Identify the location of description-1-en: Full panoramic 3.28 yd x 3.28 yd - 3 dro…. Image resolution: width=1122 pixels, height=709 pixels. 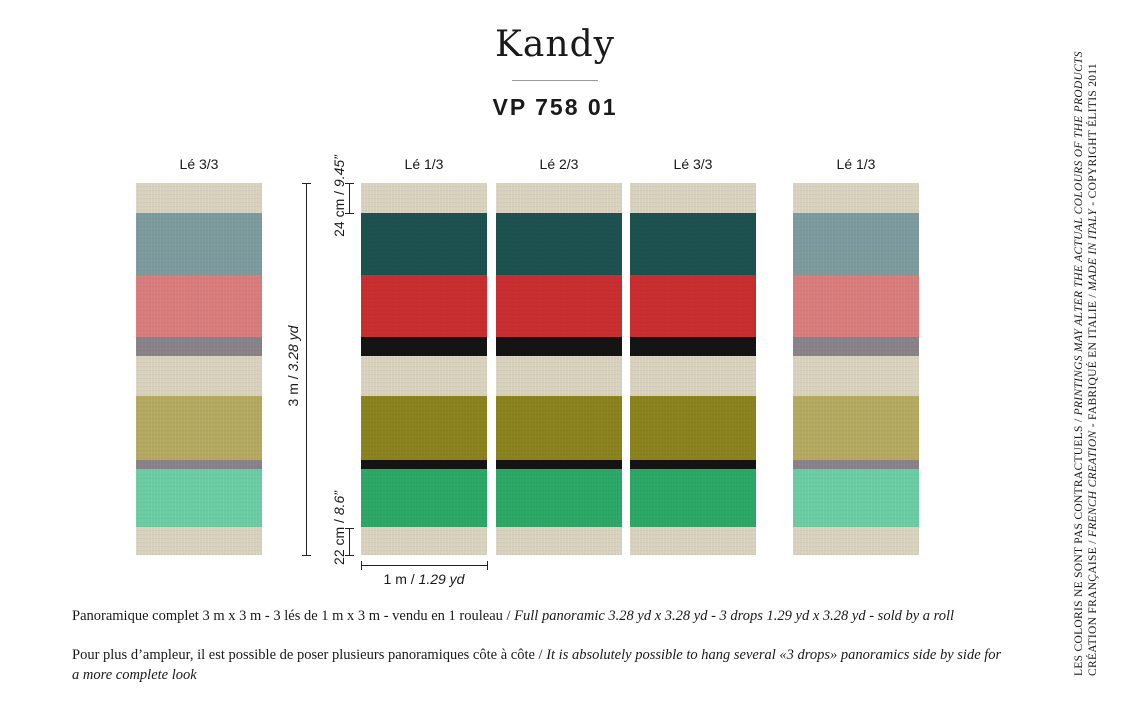
(734, 616).